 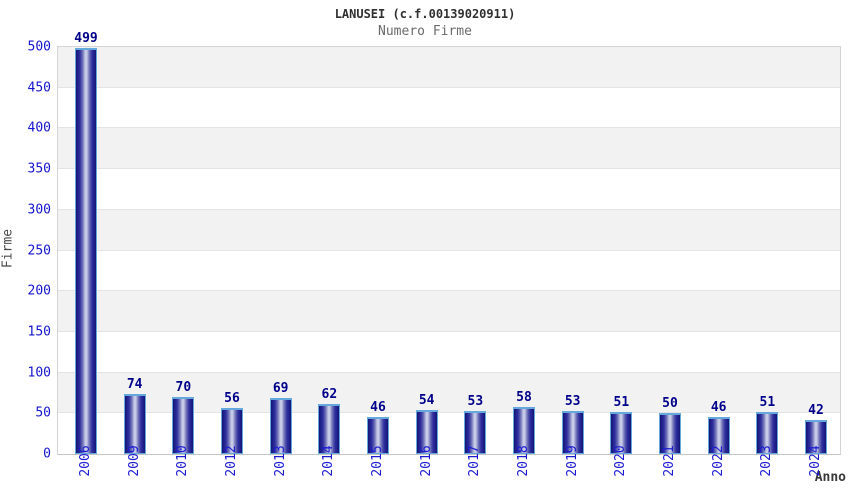 What do you see at coordinates (86, 38) in the screenshot?
I see `bar-value-label: 499` at bounding box center [86, 38].